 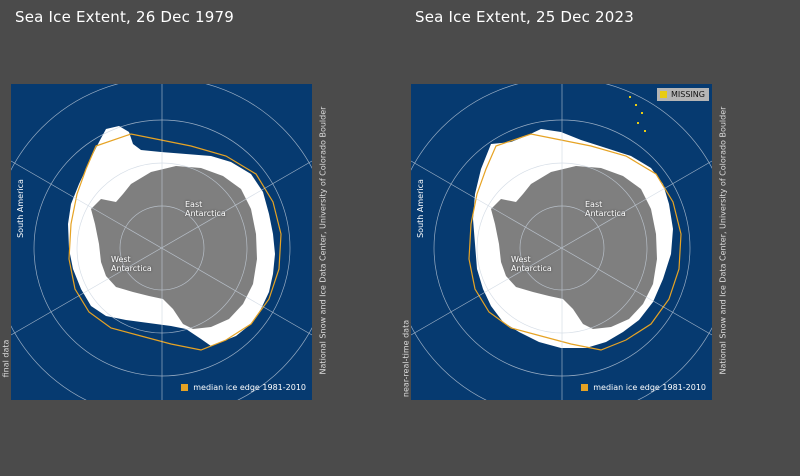 I want to click on data-type-label: final data, so click(x=6, y=358).